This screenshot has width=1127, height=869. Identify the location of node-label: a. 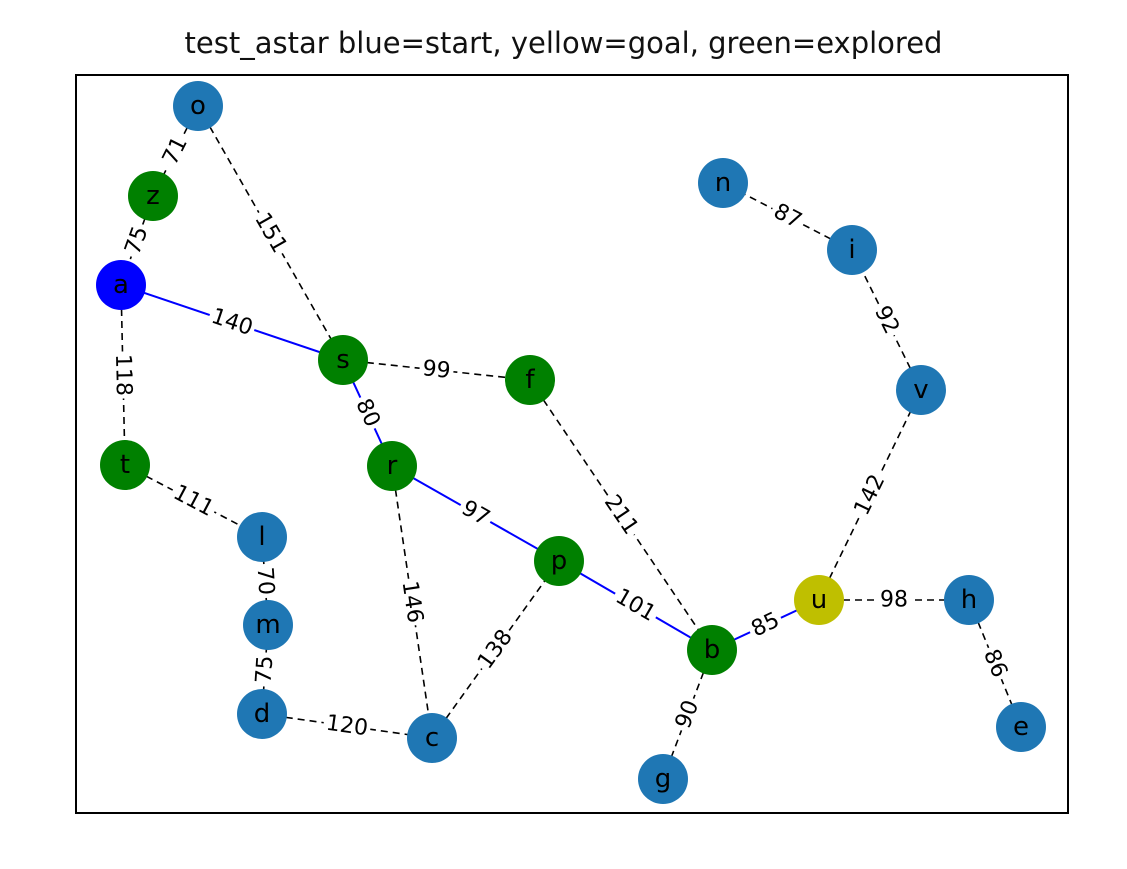
(121, 285).